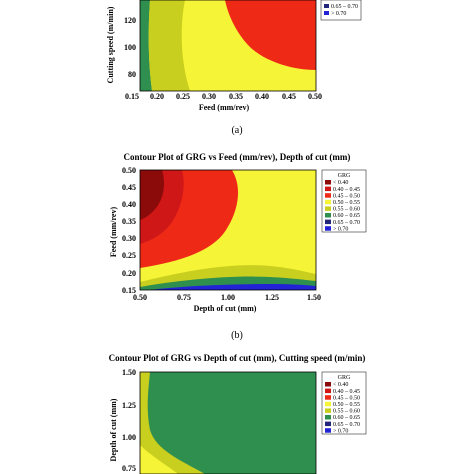 The width and height of the screenshot is (474, 474). I want to click on region-c-yellow, so click(159, 459).